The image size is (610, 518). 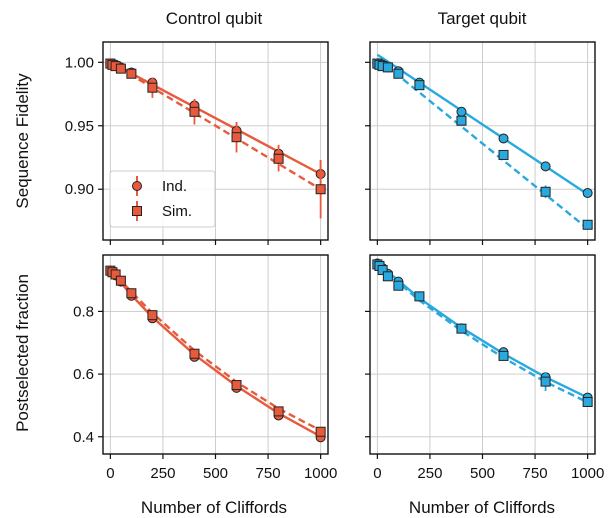 What do you see at coordinates (214, 18) in the screenshot?
I see `col-title-control: Control qubit` at bounding box center [214, 18].